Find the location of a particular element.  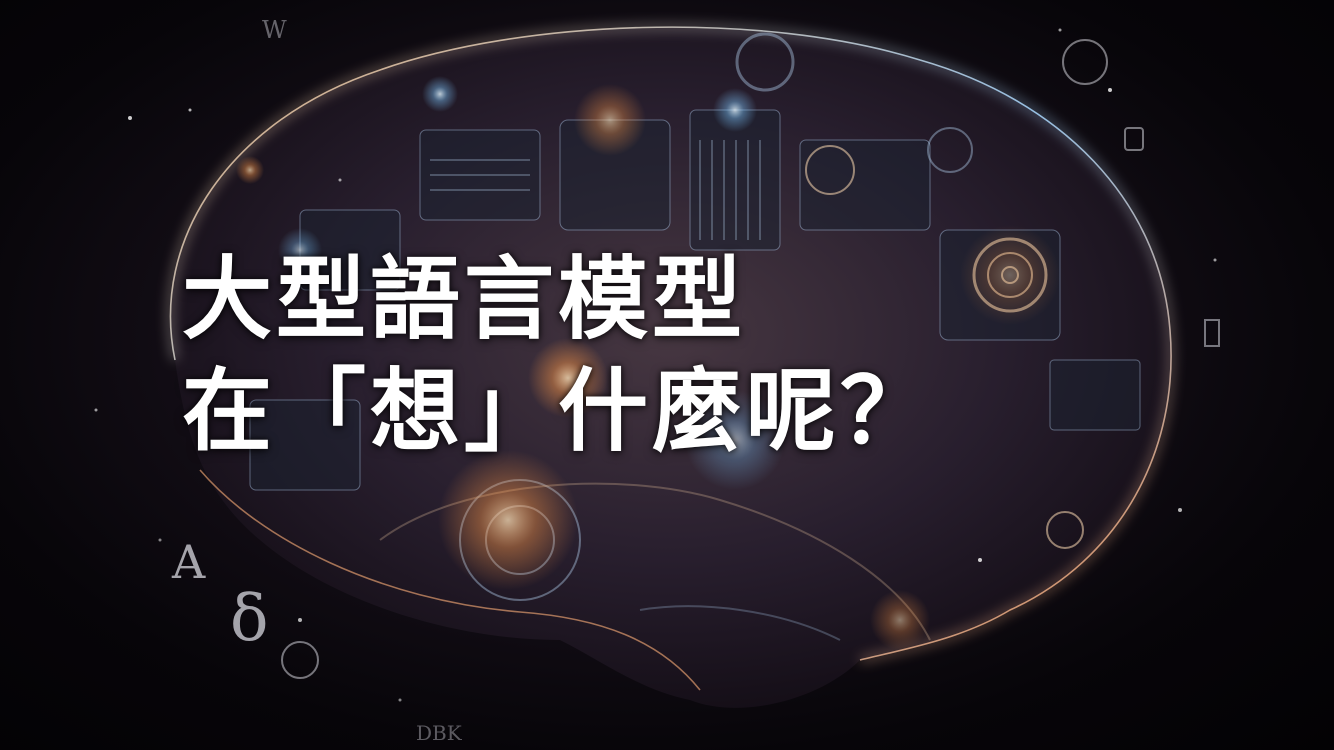

symbol-a: A is located at coordinates (188, 562).